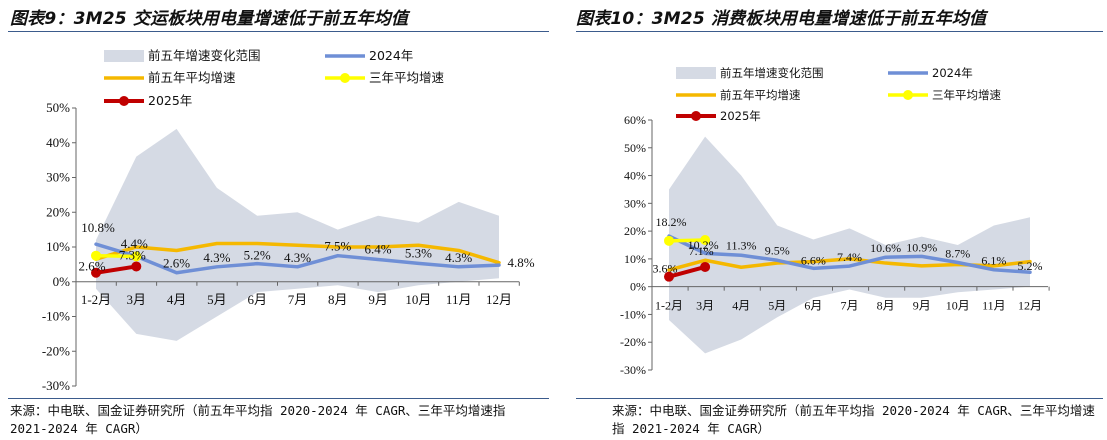  Describe the element at coordinates (921, 247) in the screenshot. I see `data-label-2024: 10.9%` at that location.